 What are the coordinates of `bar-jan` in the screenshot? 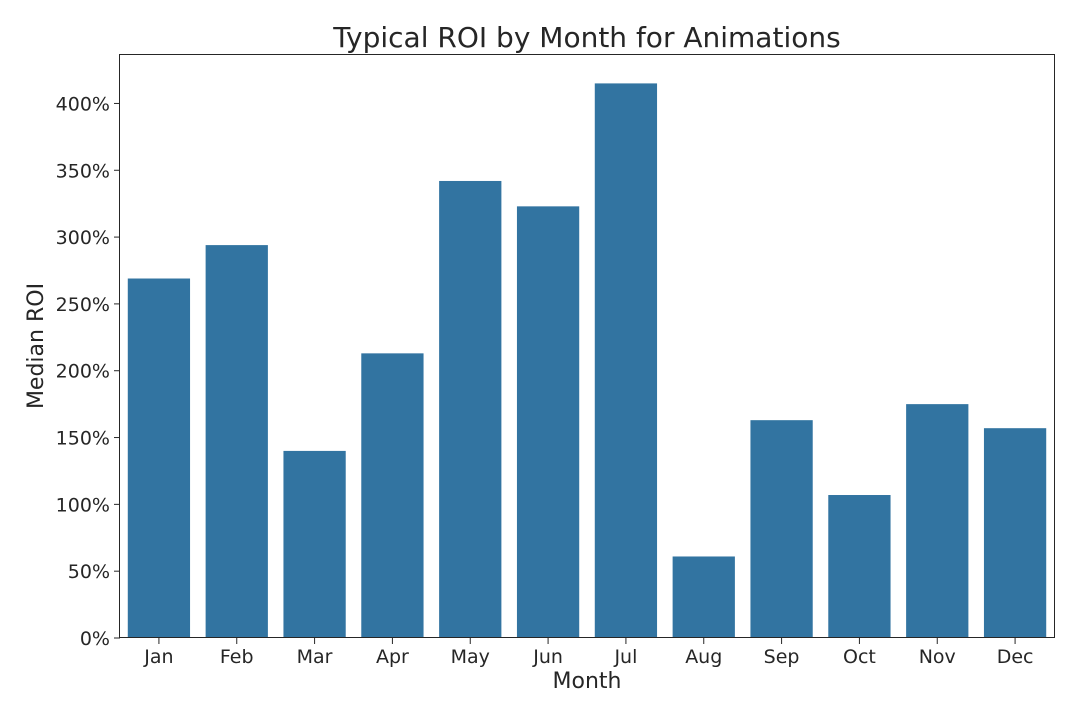 It's located at (159, 458).